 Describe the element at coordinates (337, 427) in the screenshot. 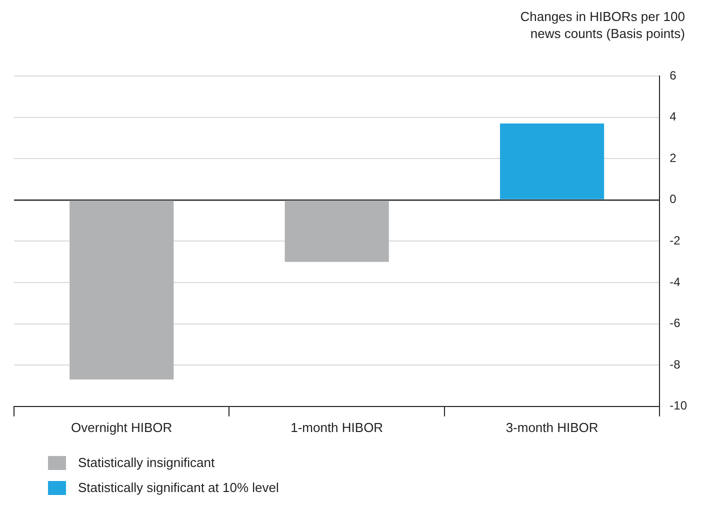

I see `x-tick-label: 1-month HIBOR` at that location.